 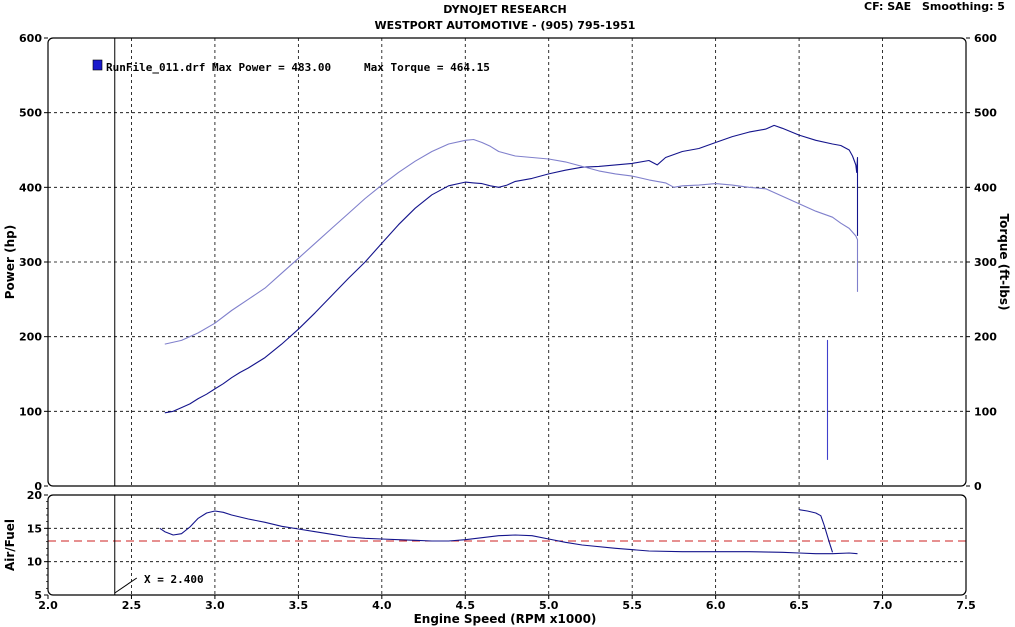 I want to click on bottom-gridlines, so click(x=507, y=545).